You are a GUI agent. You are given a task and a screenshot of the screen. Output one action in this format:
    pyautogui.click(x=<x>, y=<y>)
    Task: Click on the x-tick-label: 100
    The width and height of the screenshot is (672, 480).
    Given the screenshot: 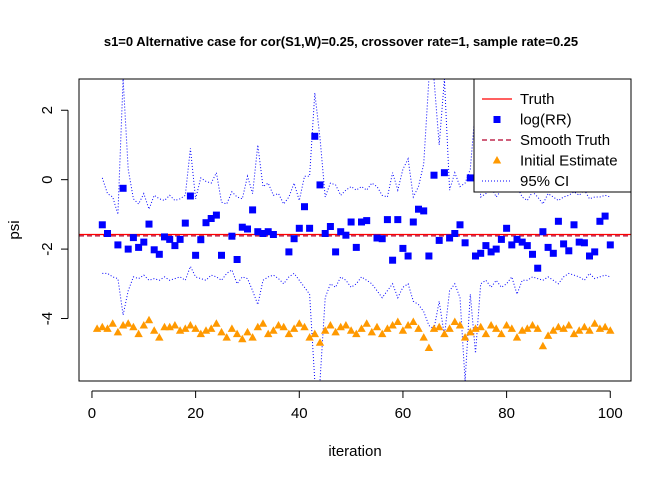 What is the action you would take?
    pyautogui.click(x=610, y=413)
    